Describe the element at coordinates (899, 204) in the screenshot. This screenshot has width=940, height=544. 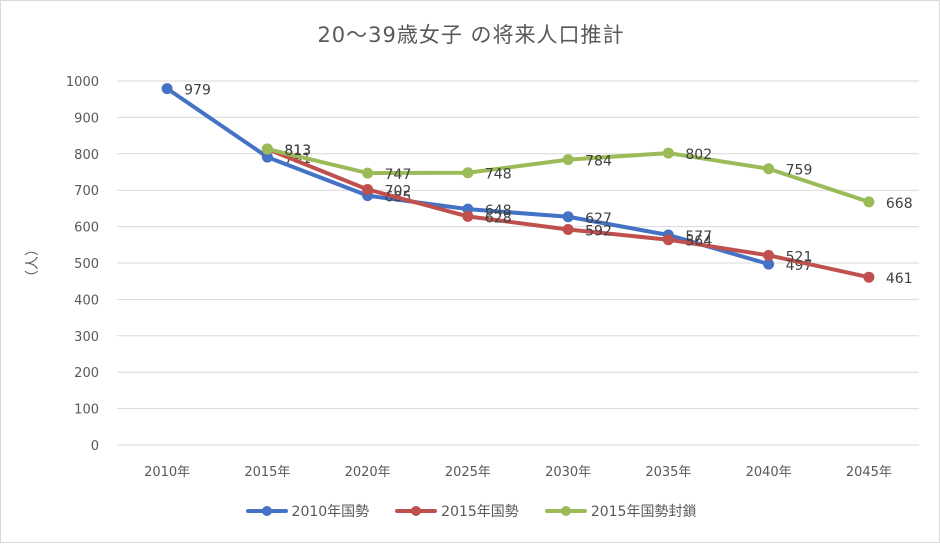
I see `data-label: 668` at that location.